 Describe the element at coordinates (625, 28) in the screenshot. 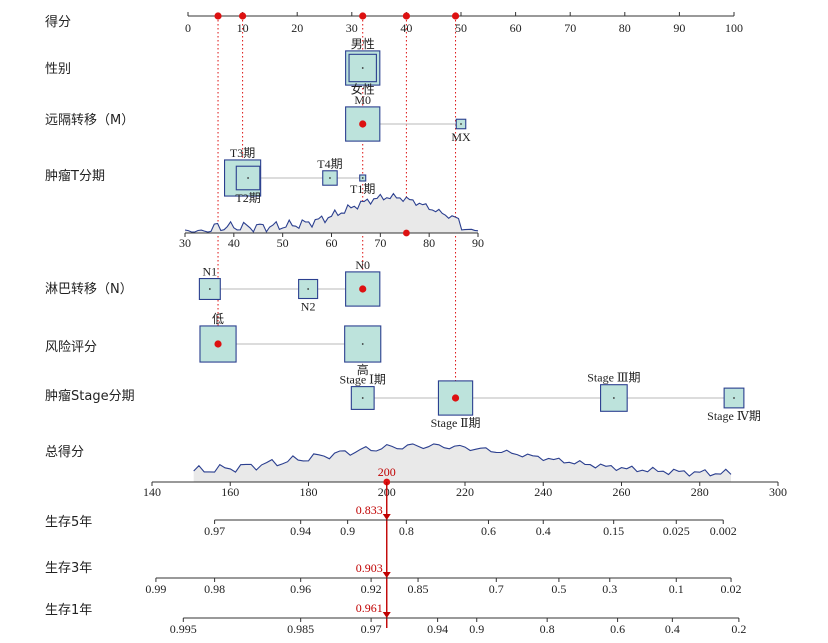

I see `points-axis-tick-label: 80` at that location.